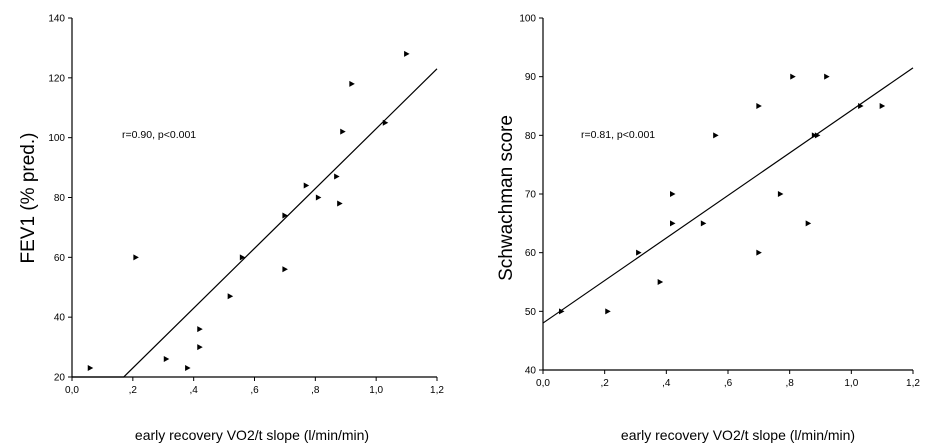 The height and width of the screenshot is (448, 930). What do you see at coordinates (728, 383) in the screenshot?
I see `x-tick-label-right: ,6` at bounding box center [728, 383].